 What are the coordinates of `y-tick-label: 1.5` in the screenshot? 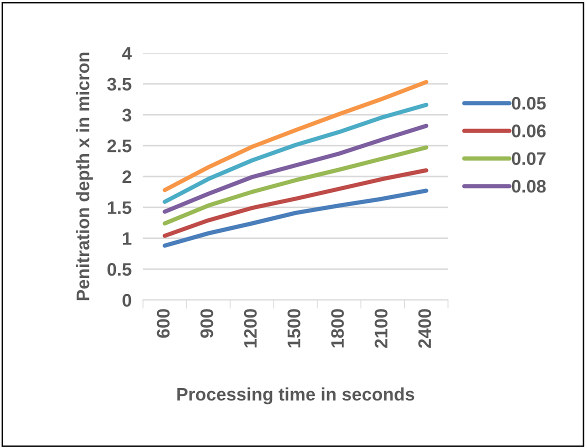 It's located at (120, 207).